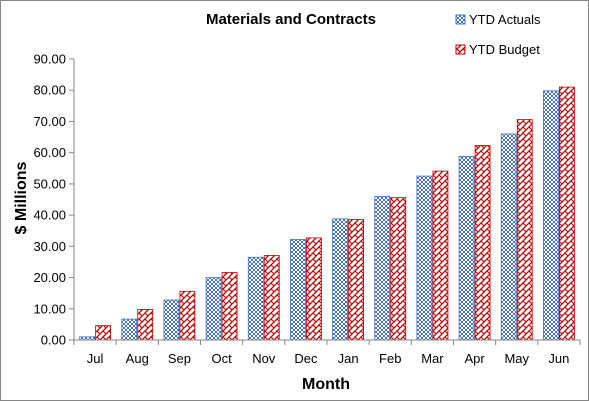 The height and width of the screenshot is (401, 589). Describe the element at coordinates (49, 215) in the screenshot. I see `y-tick-label: 40.00` at that location.